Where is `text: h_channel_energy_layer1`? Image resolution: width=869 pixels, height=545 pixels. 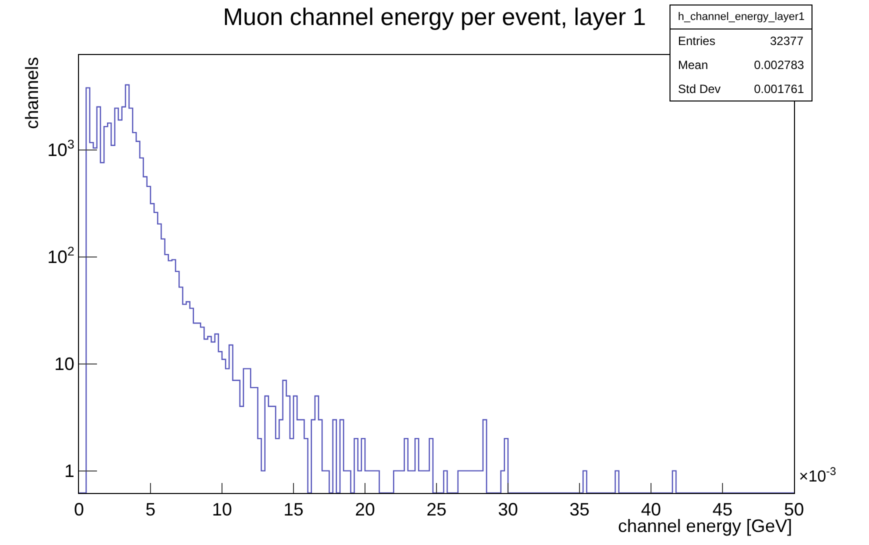
text: h_channel_energy_layer1 is located at coordinates (741, 17).